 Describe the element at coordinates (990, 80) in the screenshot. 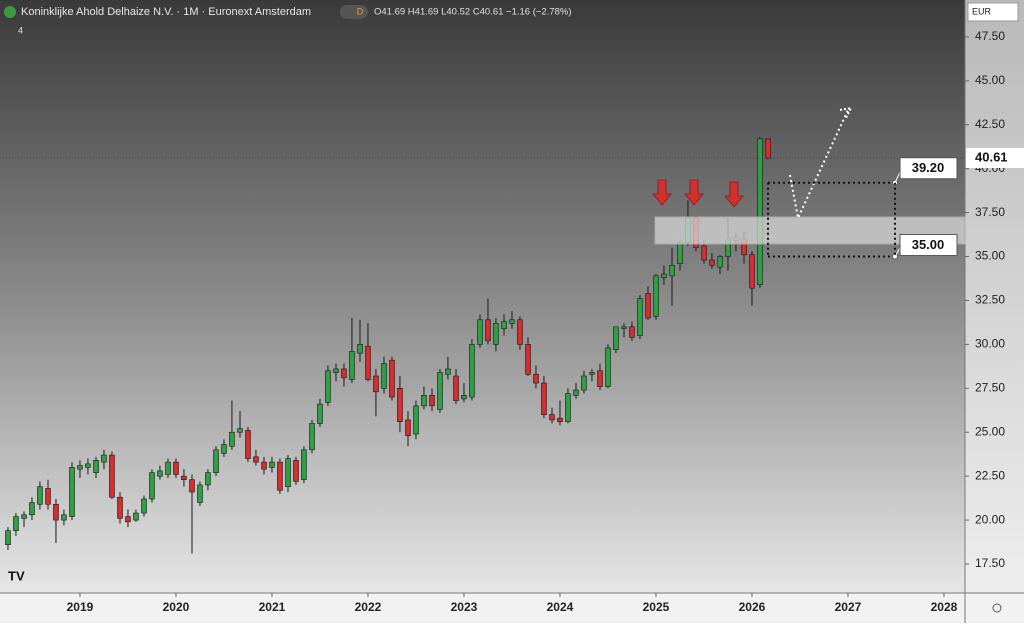

I see `y-tick-label: 45.00` at that location.